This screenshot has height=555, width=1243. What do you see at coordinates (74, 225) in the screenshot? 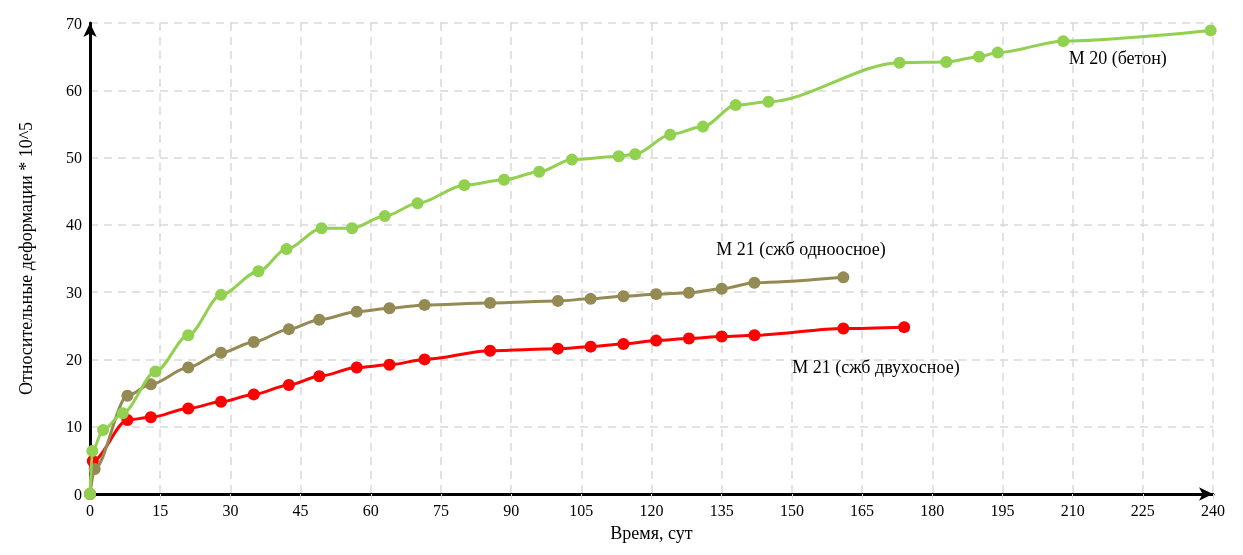
I see `y-tick-label: 40` at bounding box center [74, 225].